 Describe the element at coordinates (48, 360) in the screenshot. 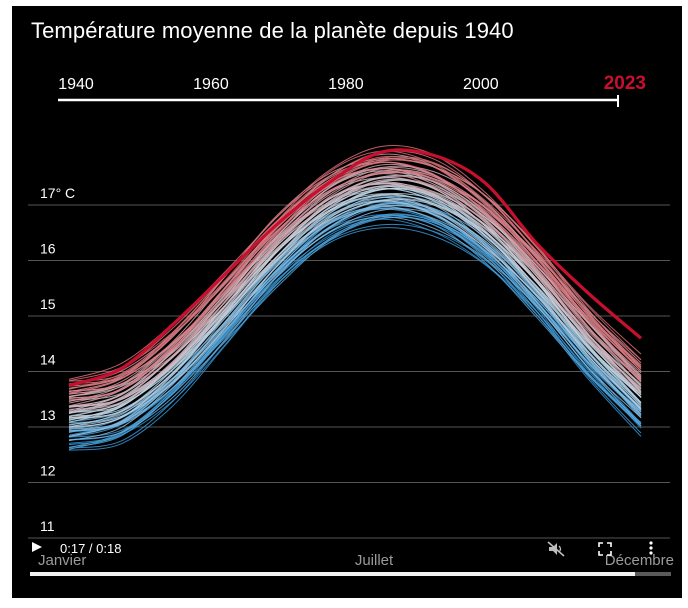

I see `y-tick-label: 14` at that location.